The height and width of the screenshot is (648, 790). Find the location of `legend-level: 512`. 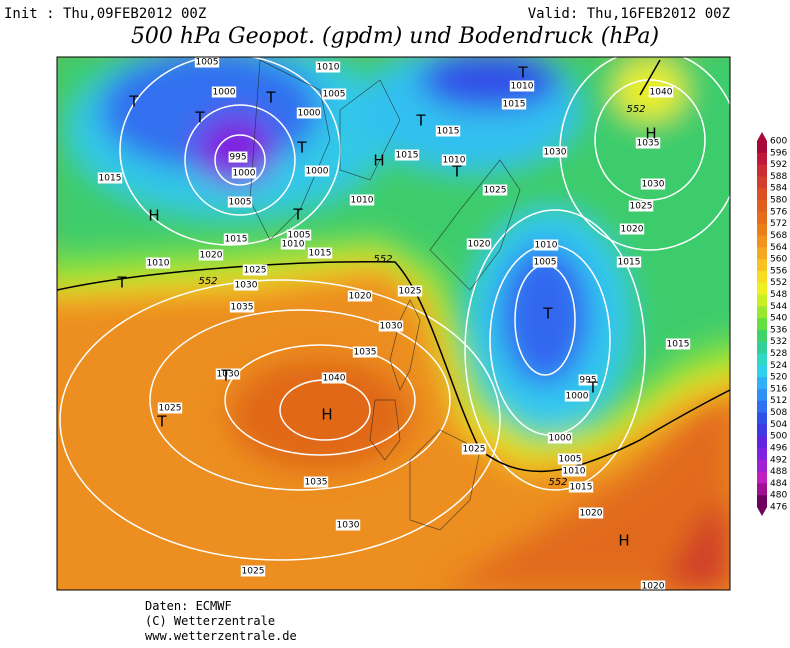

legend-level: 512 is located at coordinates (778, 401).